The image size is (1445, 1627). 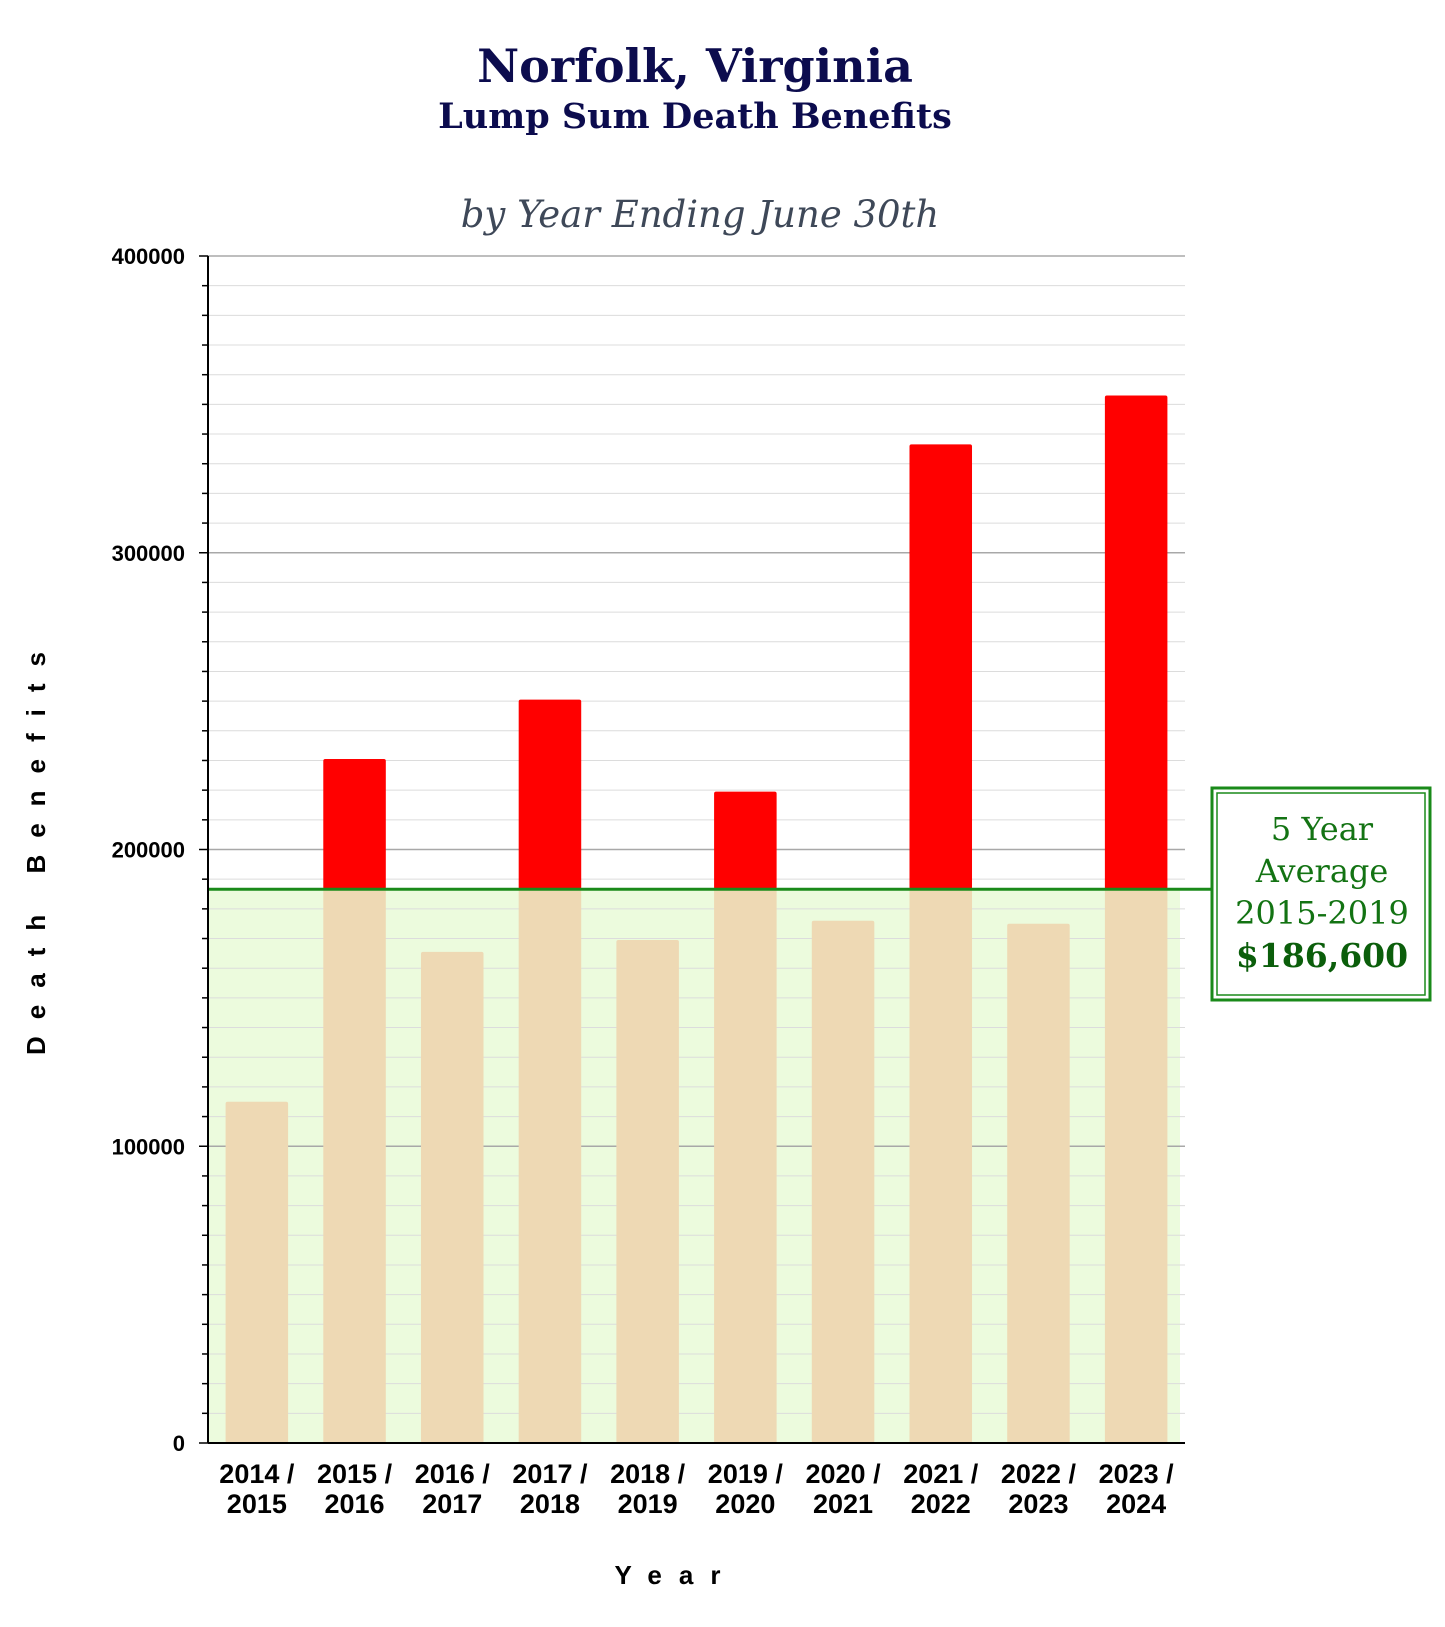 What do you see at coordinates (746, 1489) in the screenshot?
I see `x-tick-label: 2019 /2020` at bounding box center [746, 1489].